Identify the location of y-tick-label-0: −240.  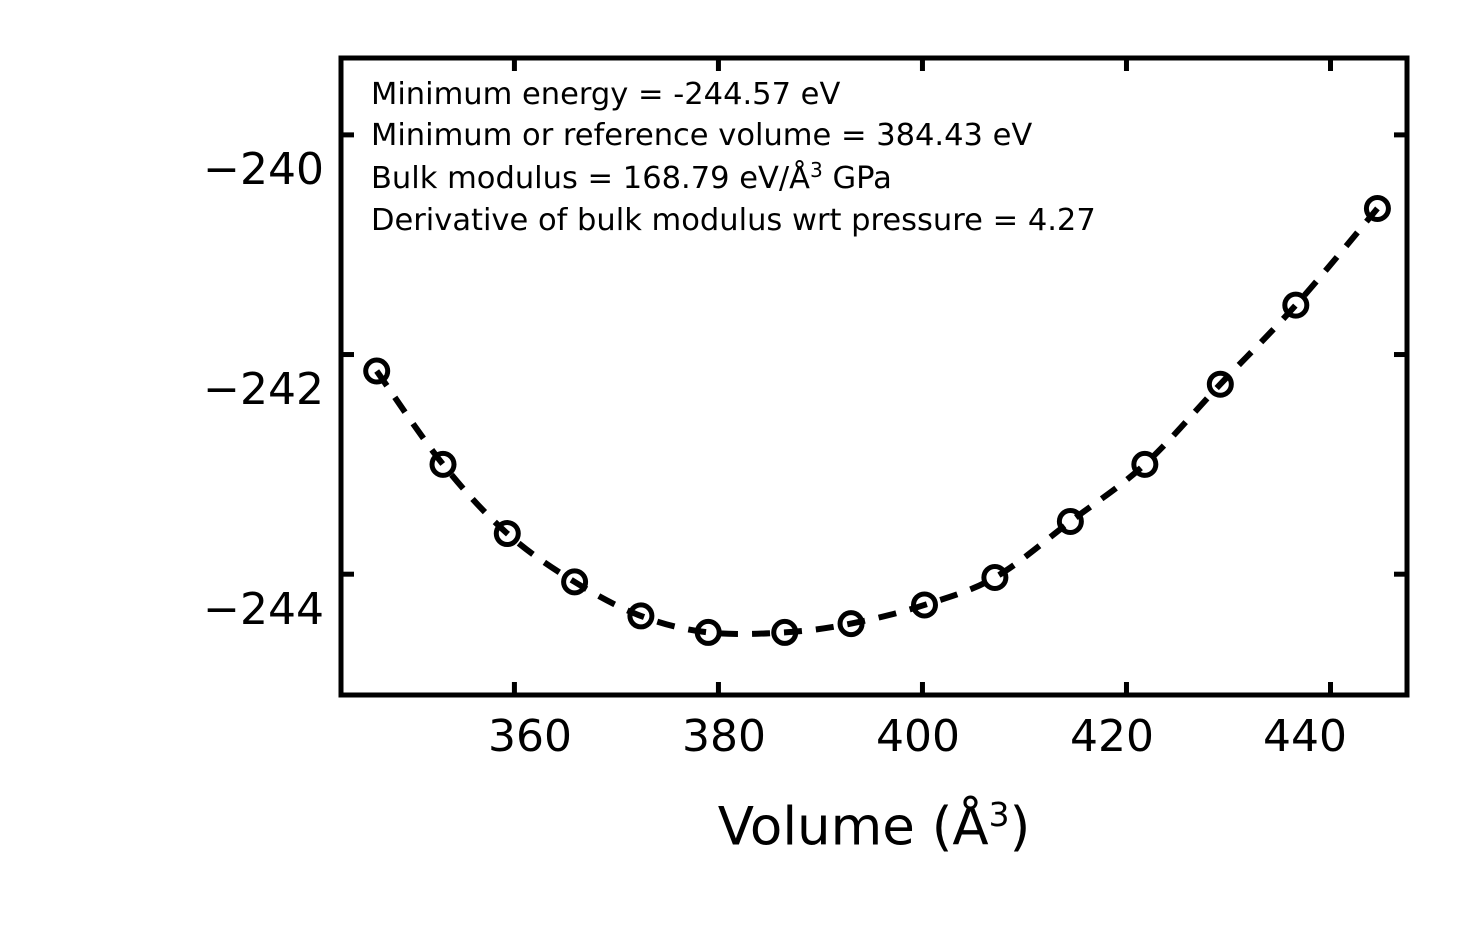
(263, 169).